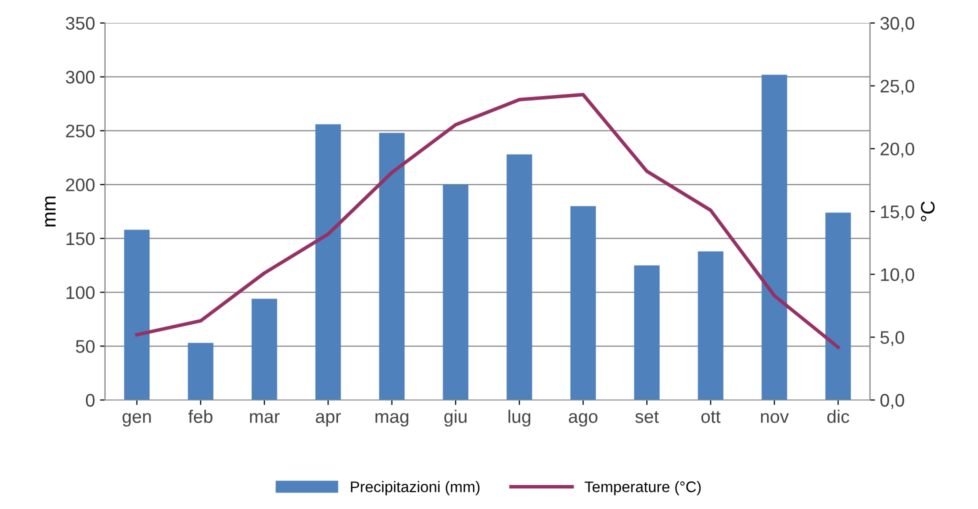 The width and height of the screenshot is (978, 509). I want to click on y2-tick-label: 15,0, so click(897, 212).